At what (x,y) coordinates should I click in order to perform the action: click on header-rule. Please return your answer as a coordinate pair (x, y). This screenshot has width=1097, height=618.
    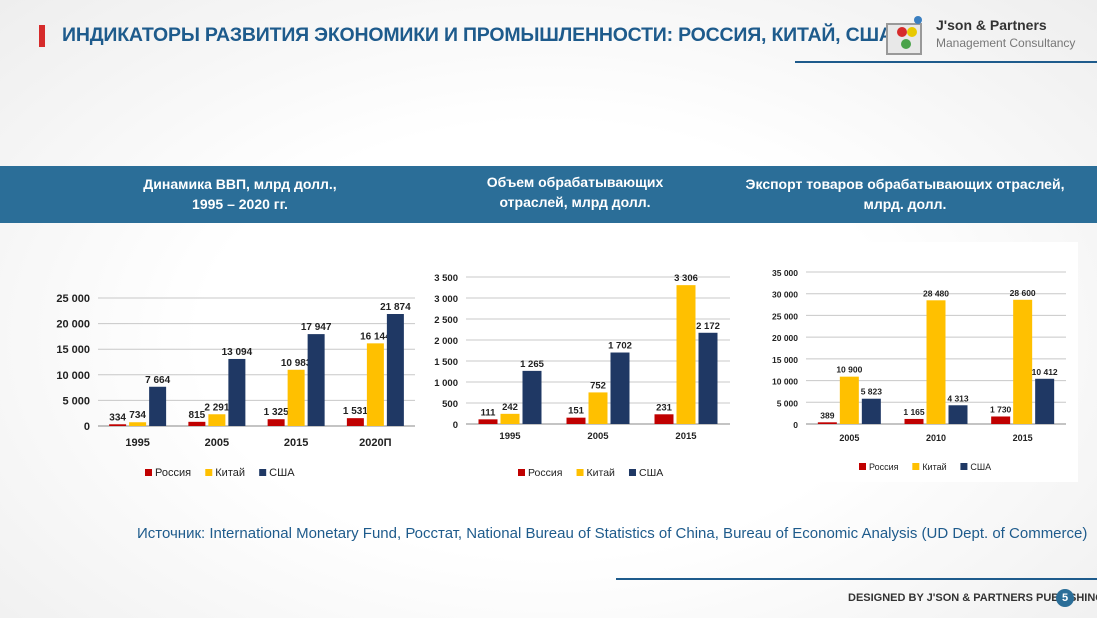
    Looking at the image, I should click on (946, 62).